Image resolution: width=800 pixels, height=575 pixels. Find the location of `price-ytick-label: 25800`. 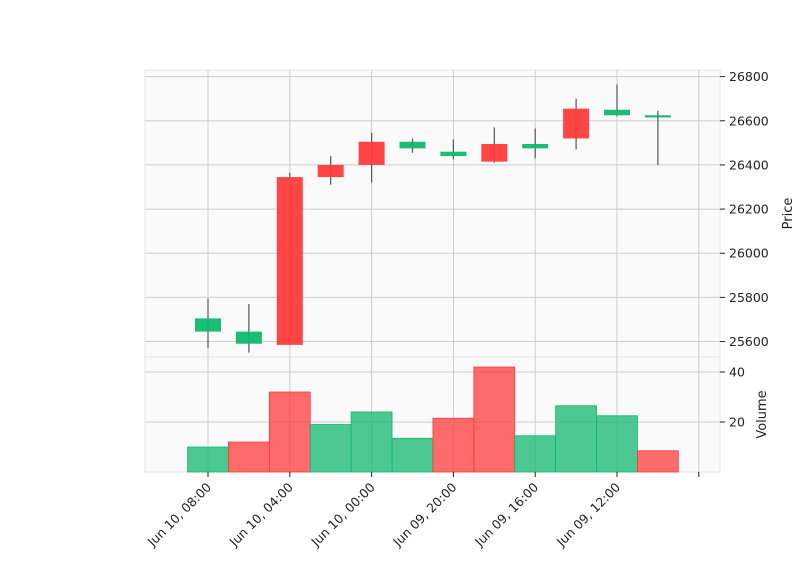

price-ytick-label: 25800 is located at coordinates (749, 297).